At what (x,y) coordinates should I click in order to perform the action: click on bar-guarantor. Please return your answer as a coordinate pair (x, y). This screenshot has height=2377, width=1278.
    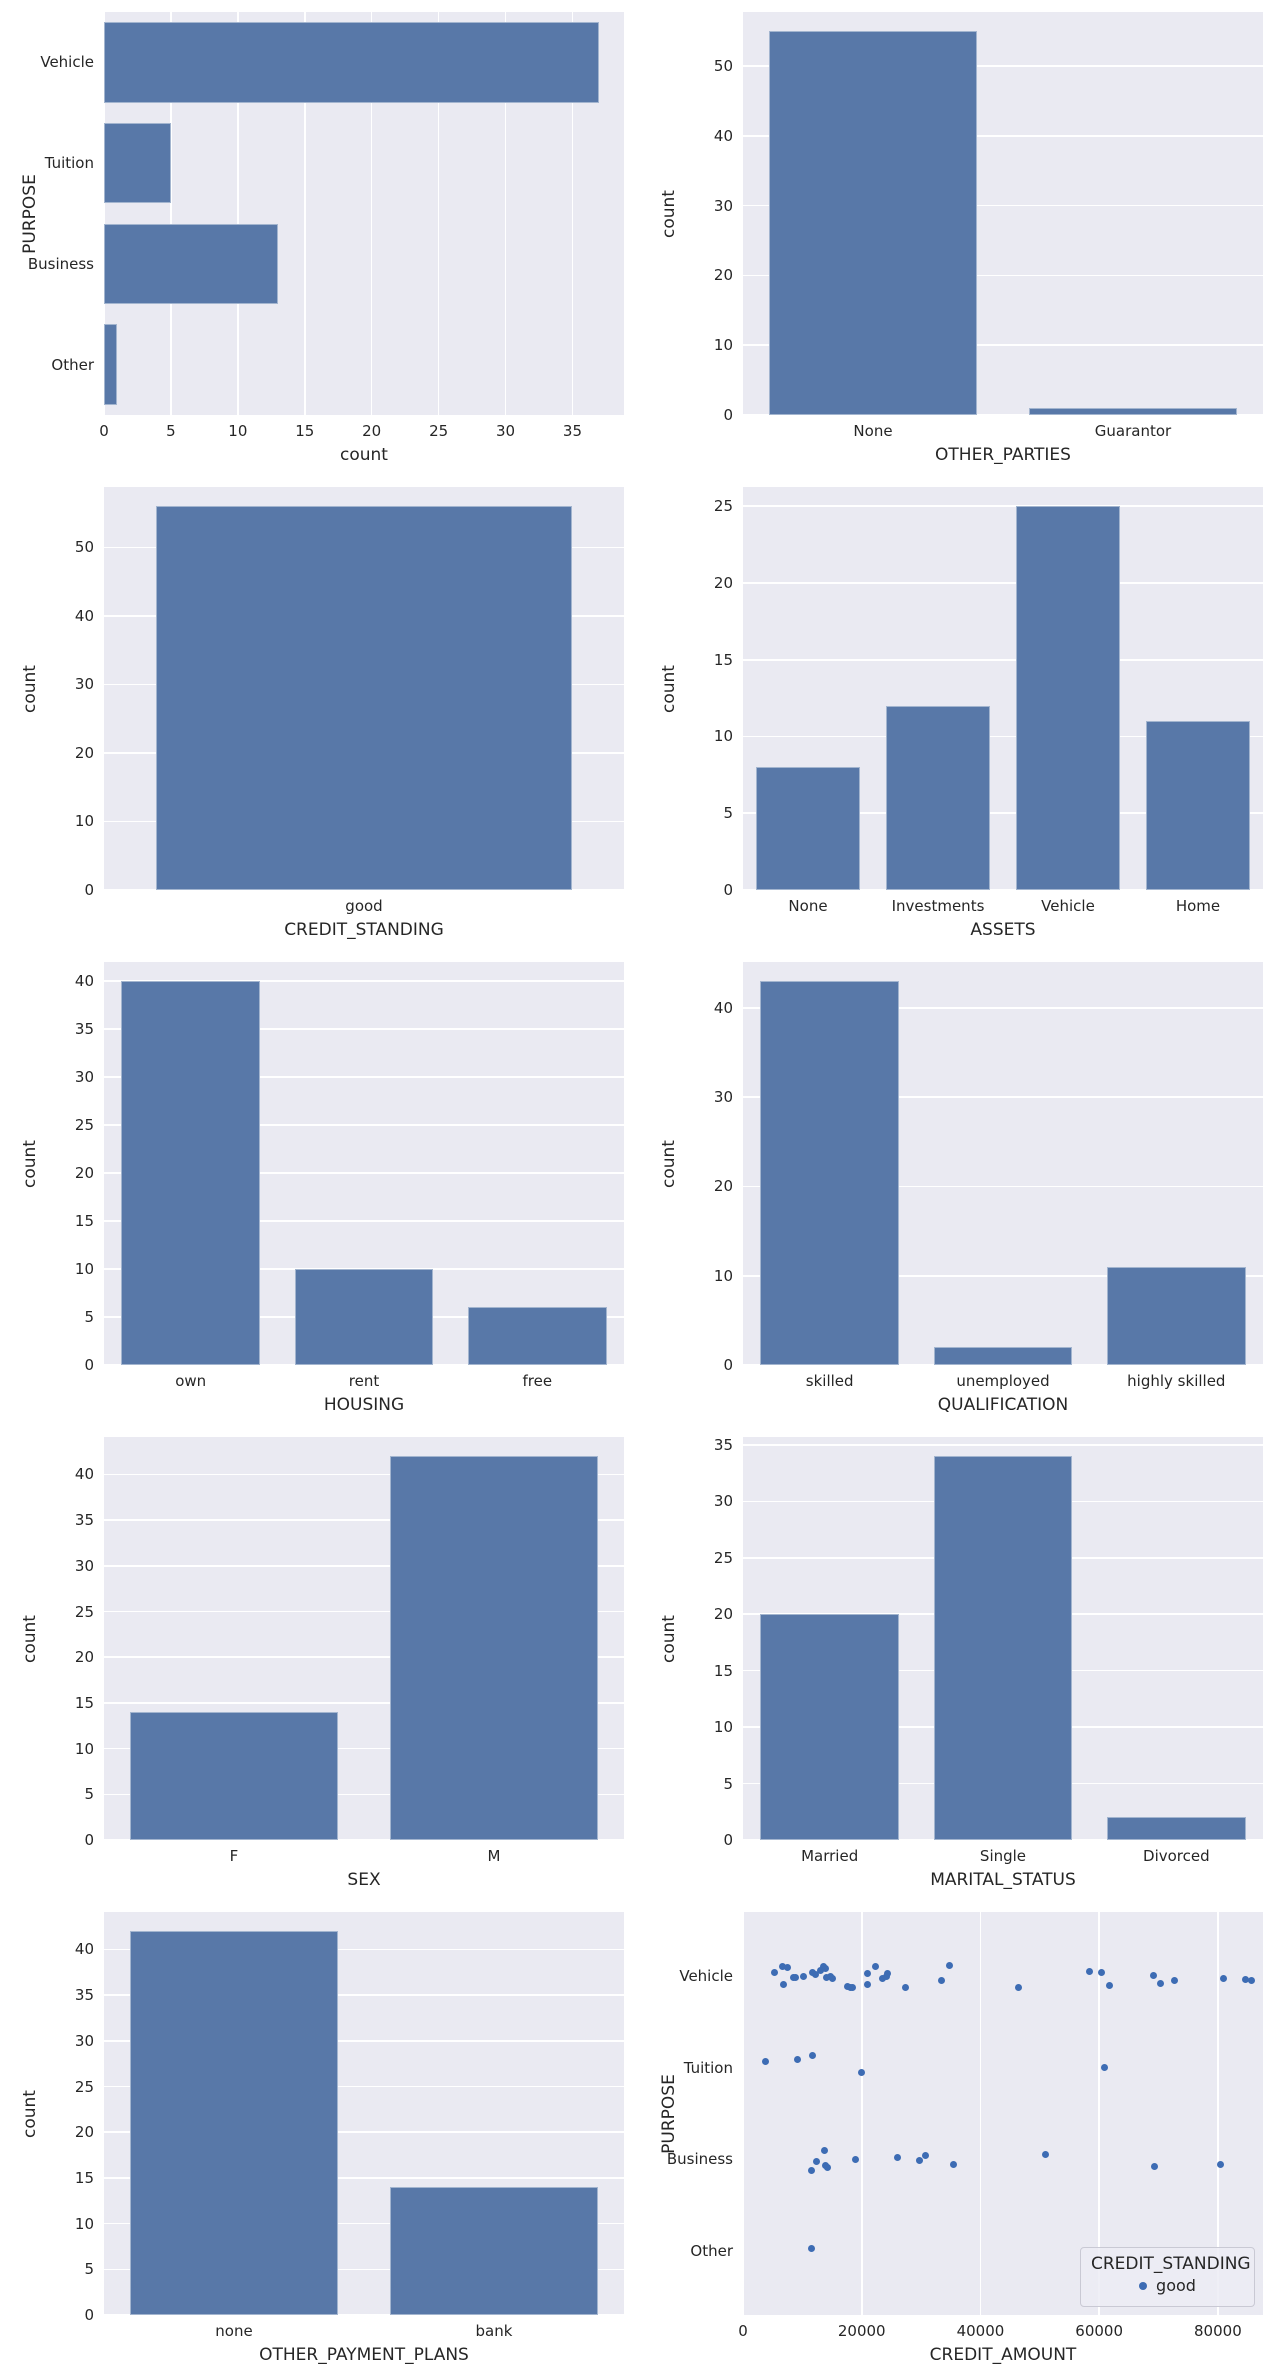
    Looking at the image, I should click on (1133, 411).